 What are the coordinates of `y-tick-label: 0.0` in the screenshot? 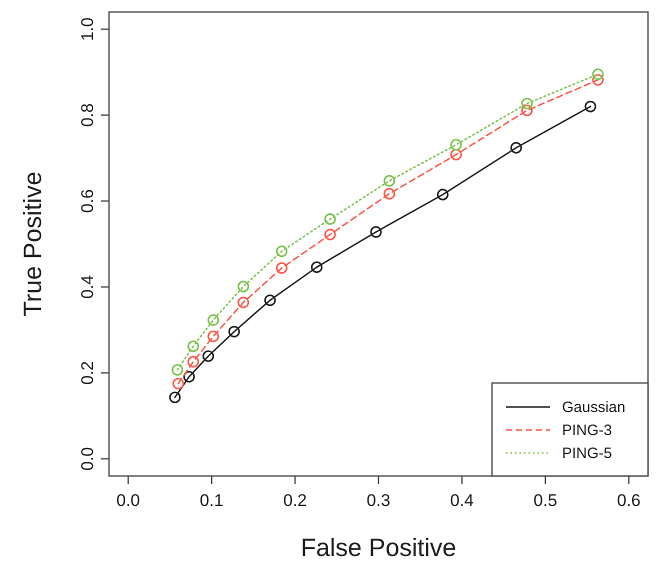 It's located at (87, 458).